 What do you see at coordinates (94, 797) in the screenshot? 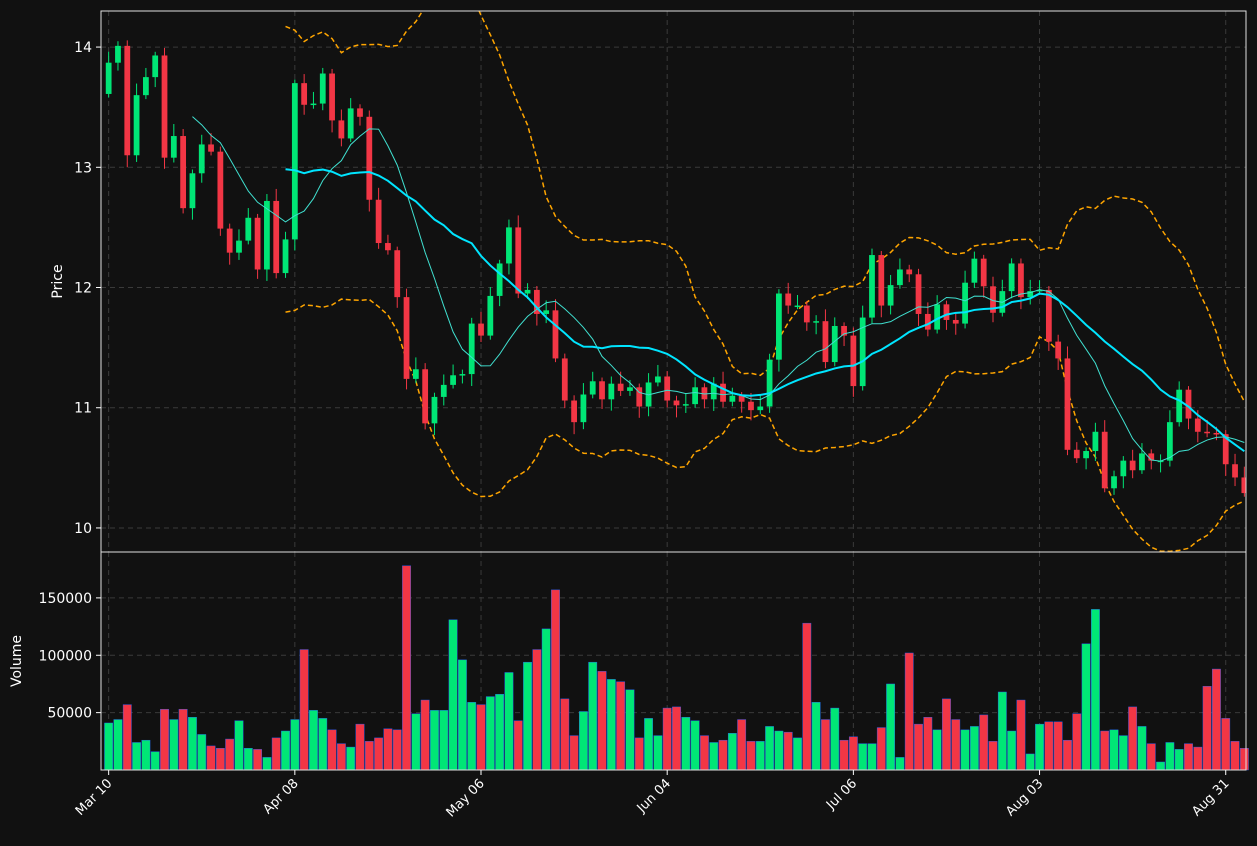
I see `x-tick-label: Mar 10` at bounding box center [94, 797].